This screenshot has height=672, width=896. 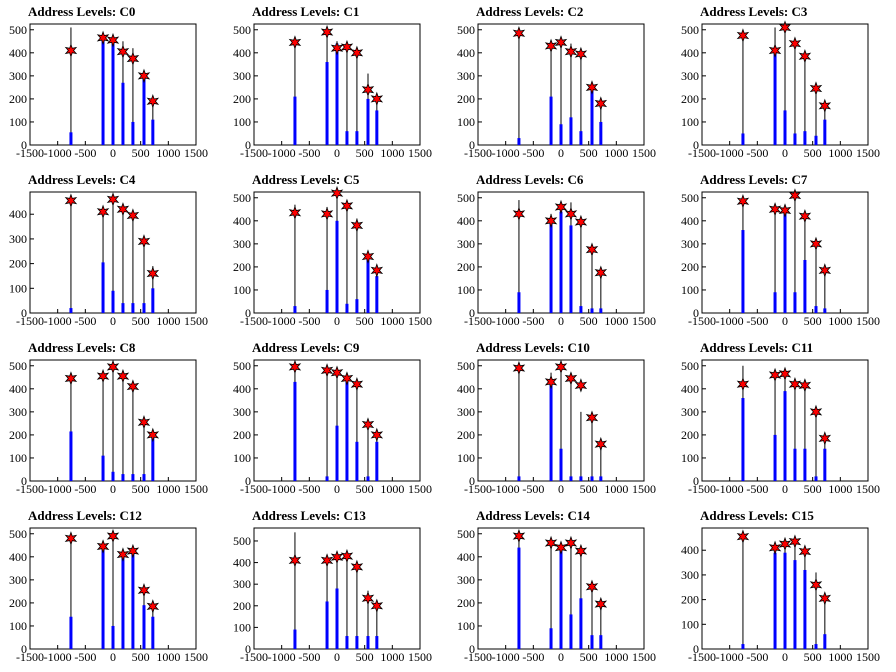 What do you see at coordinates (85, 515) in the screenshot?
I see `chart-title: Address Levels: C12` at bounding box center [85, 515].